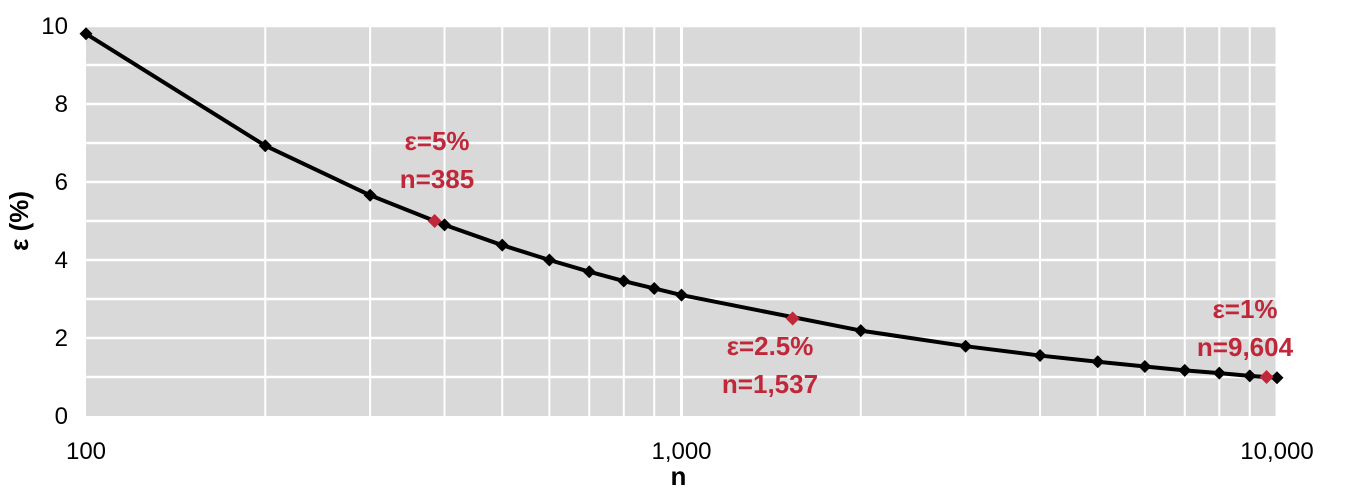 This screenshot has height=491, width=1351. What do you see at coordinates (61, 182) in the screenshot?
I see `y-tick-label: 6` at bounding box center [61, 182].